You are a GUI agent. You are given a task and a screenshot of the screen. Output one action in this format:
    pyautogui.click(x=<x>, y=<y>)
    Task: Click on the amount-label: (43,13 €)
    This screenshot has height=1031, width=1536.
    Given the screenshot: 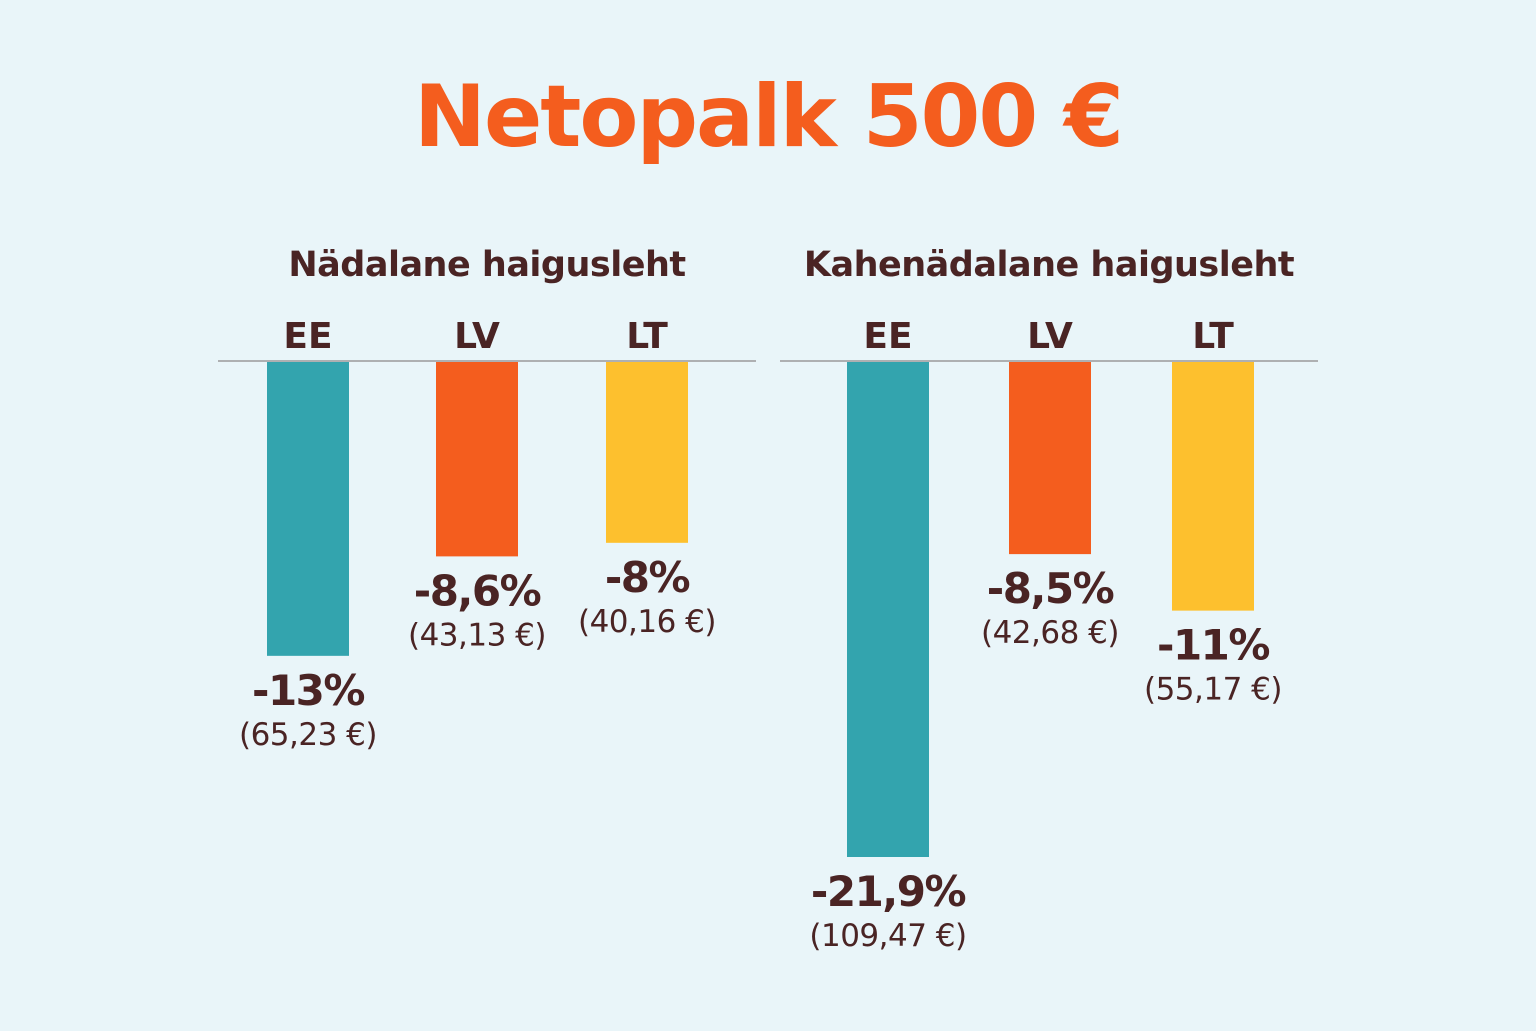 What is the action you would take?
    pyautogui.click(x=477, y=635)
    